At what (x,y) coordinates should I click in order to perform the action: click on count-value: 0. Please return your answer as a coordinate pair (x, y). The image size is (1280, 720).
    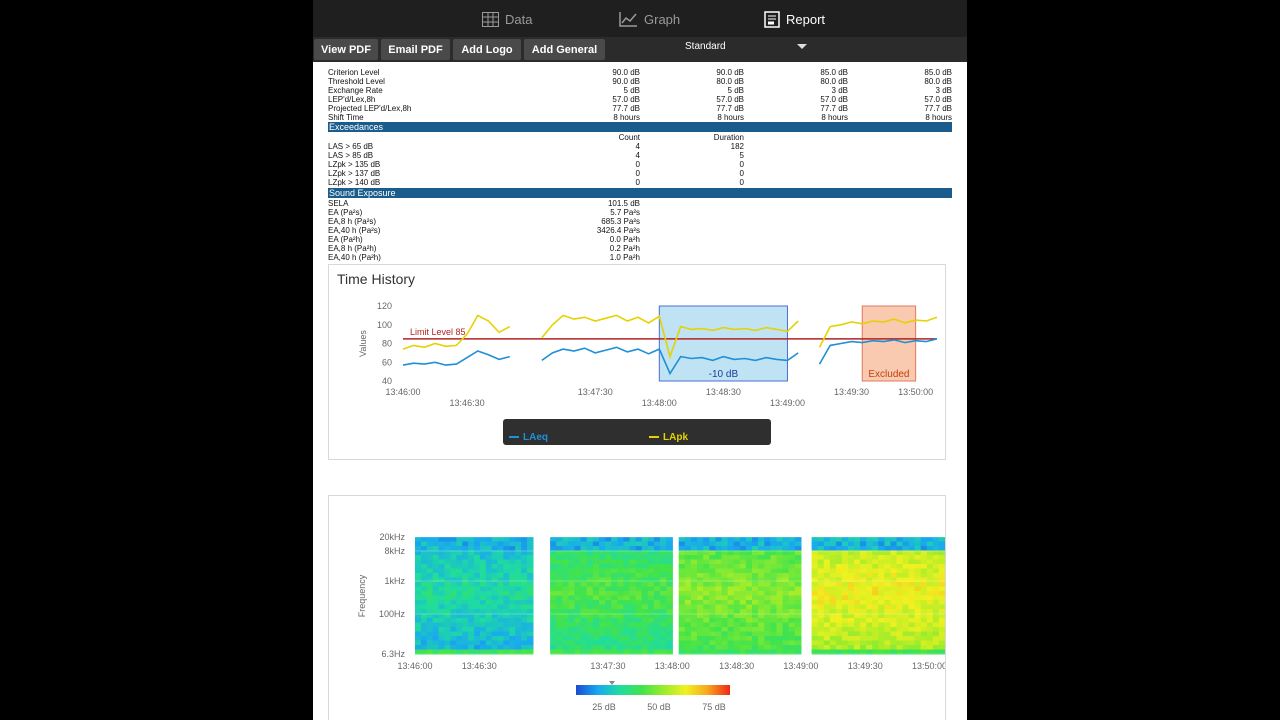
    Looking at the image, I should click on (637, 182).